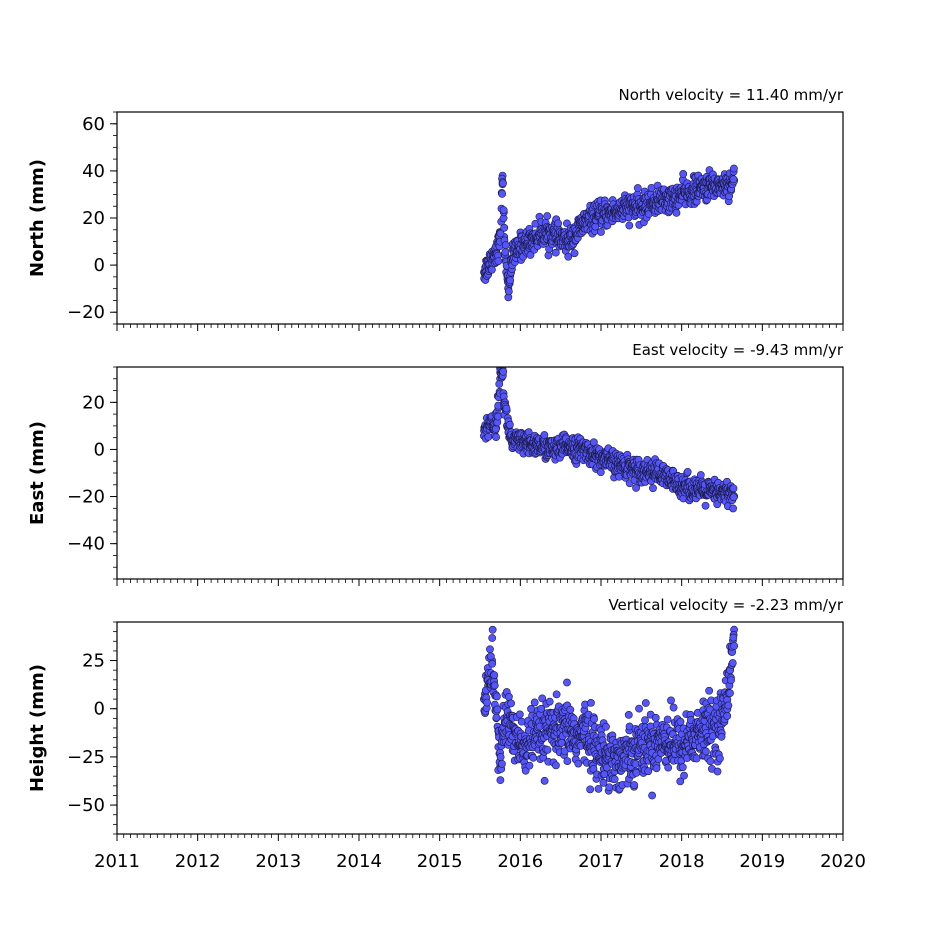 The height and width of the screenshot is (937, 937). Describe the element at coordinates (278, 861) in the screenshot. I see `xtick-label: 2013` at that location.